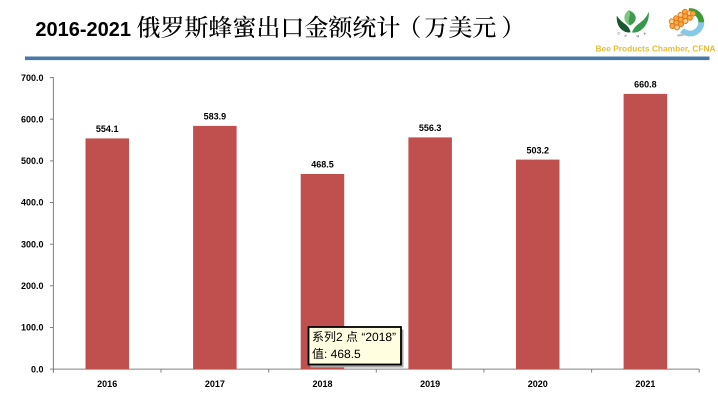 The height and width of the screenshot is (400, 718). I want to click on svg-text: 556.3, so click(430, 128).